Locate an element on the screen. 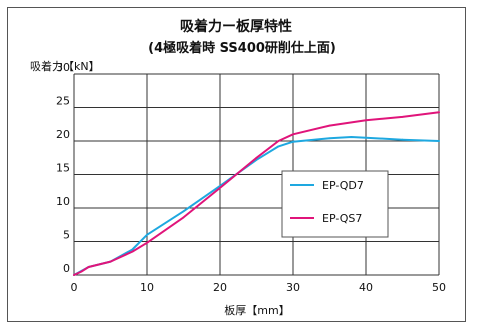  chart-title: 吸着力ー板厚特性 is located at coordinates (236, 26).